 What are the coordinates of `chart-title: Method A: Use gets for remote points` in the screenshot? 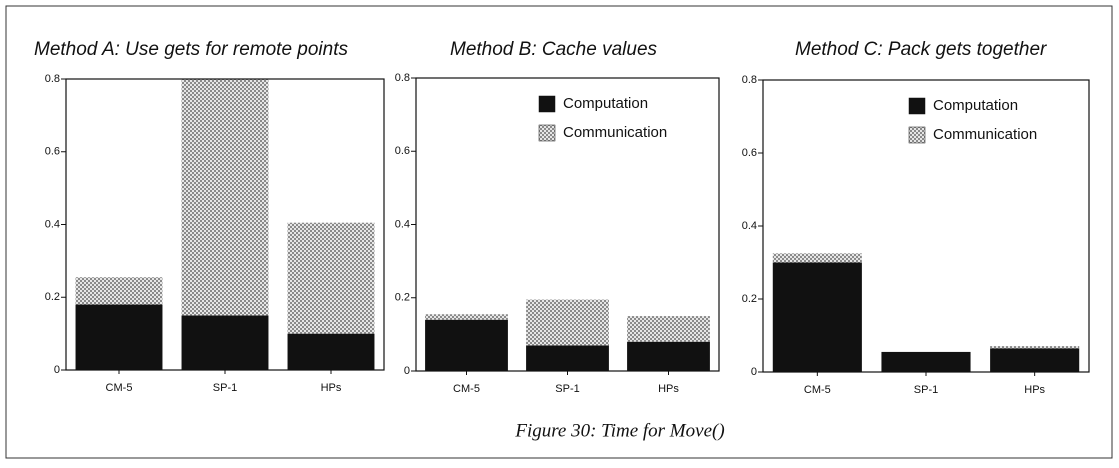 It's located at (191, 49).